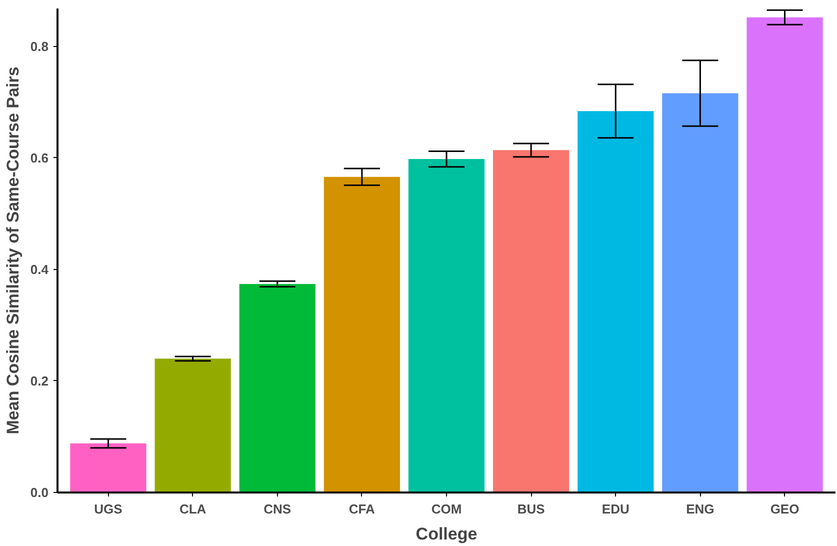  What do you see at coordinates (700, 509) in the screenshot?
I see `x-tick-label: ENG` at bounding box center [700, 509].